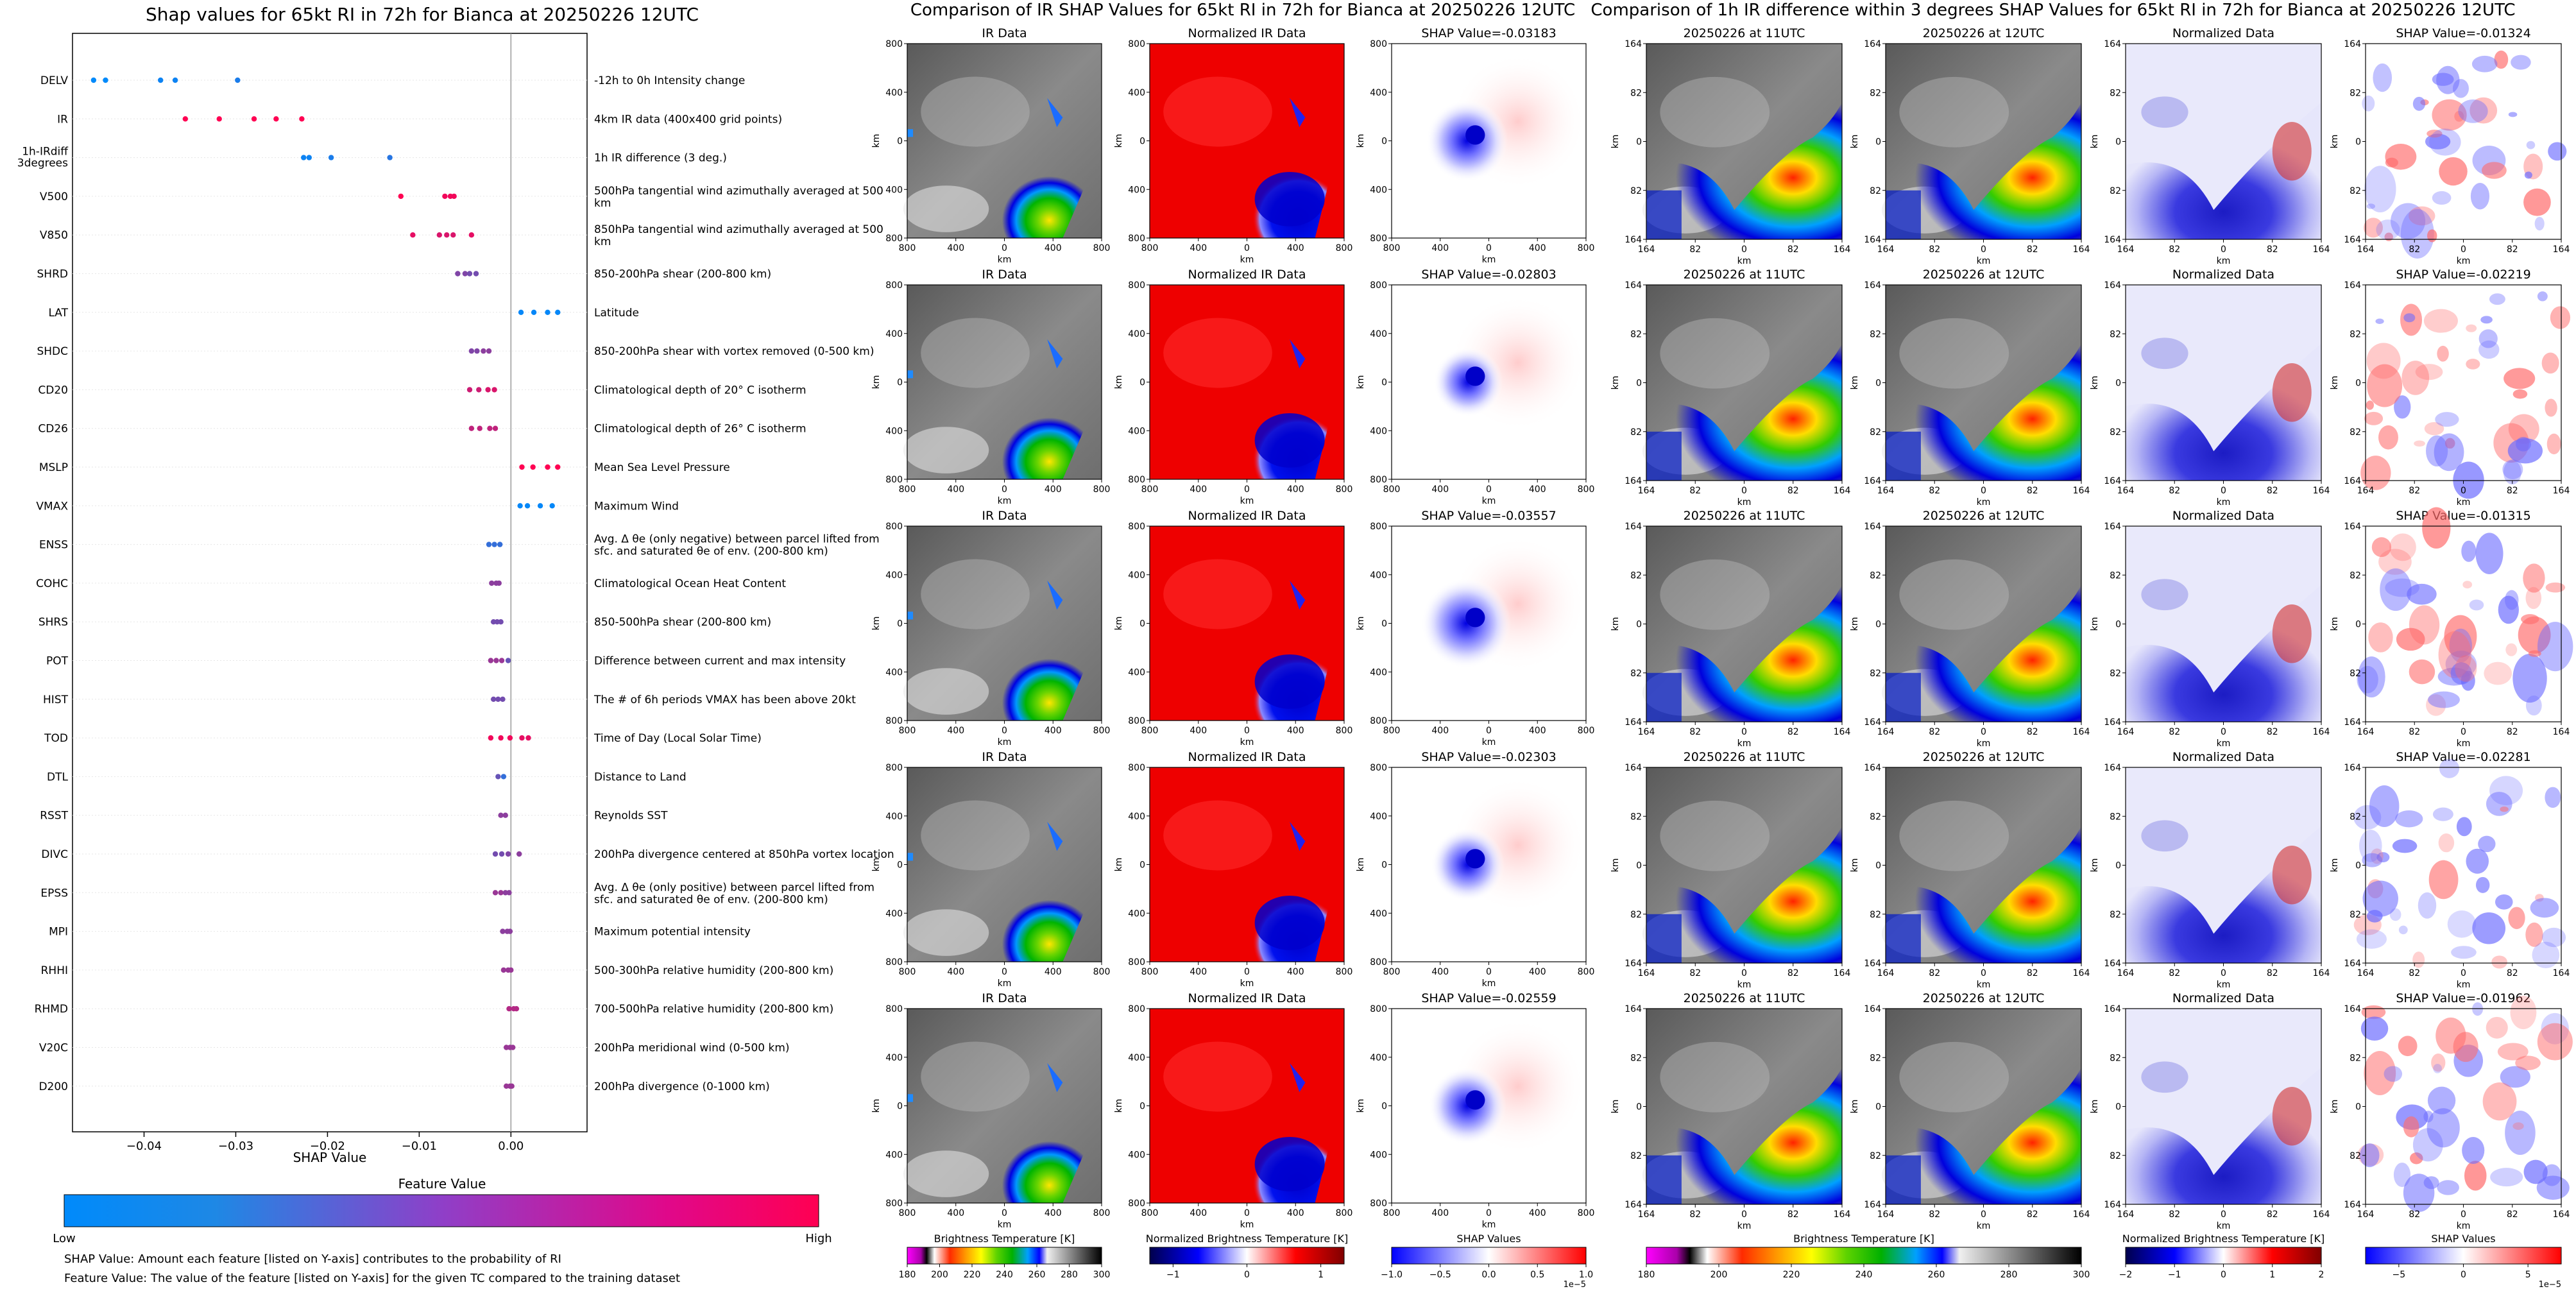 This screenshot has width=2576, height=1289. I want to click on feature-code-label: SHRS, so click(53, 622).